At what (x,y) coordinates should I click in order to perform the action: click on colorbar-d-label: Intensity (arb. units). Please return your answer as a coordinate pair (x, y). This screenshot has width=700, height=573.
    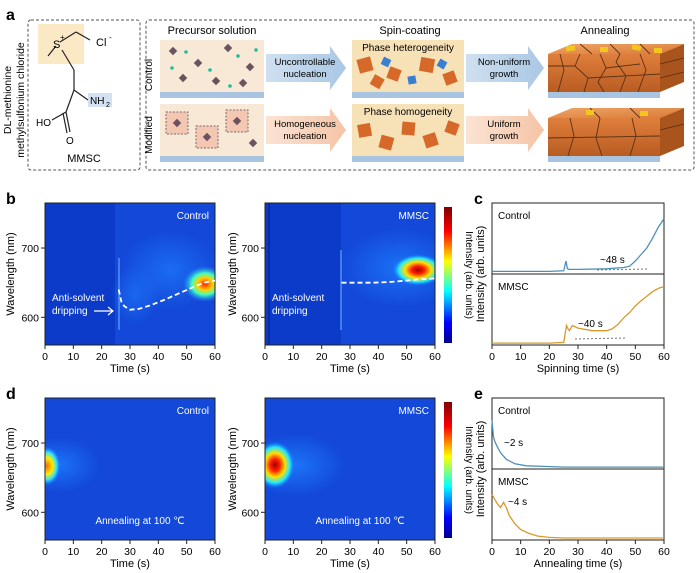
    Looking at the image, I should click on (468, 470).